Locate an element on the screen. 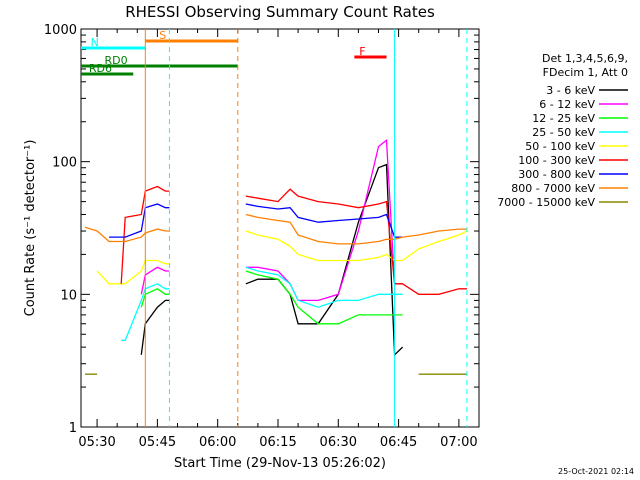  series-line-800-7000-kev is located at coordinates (275, 229).